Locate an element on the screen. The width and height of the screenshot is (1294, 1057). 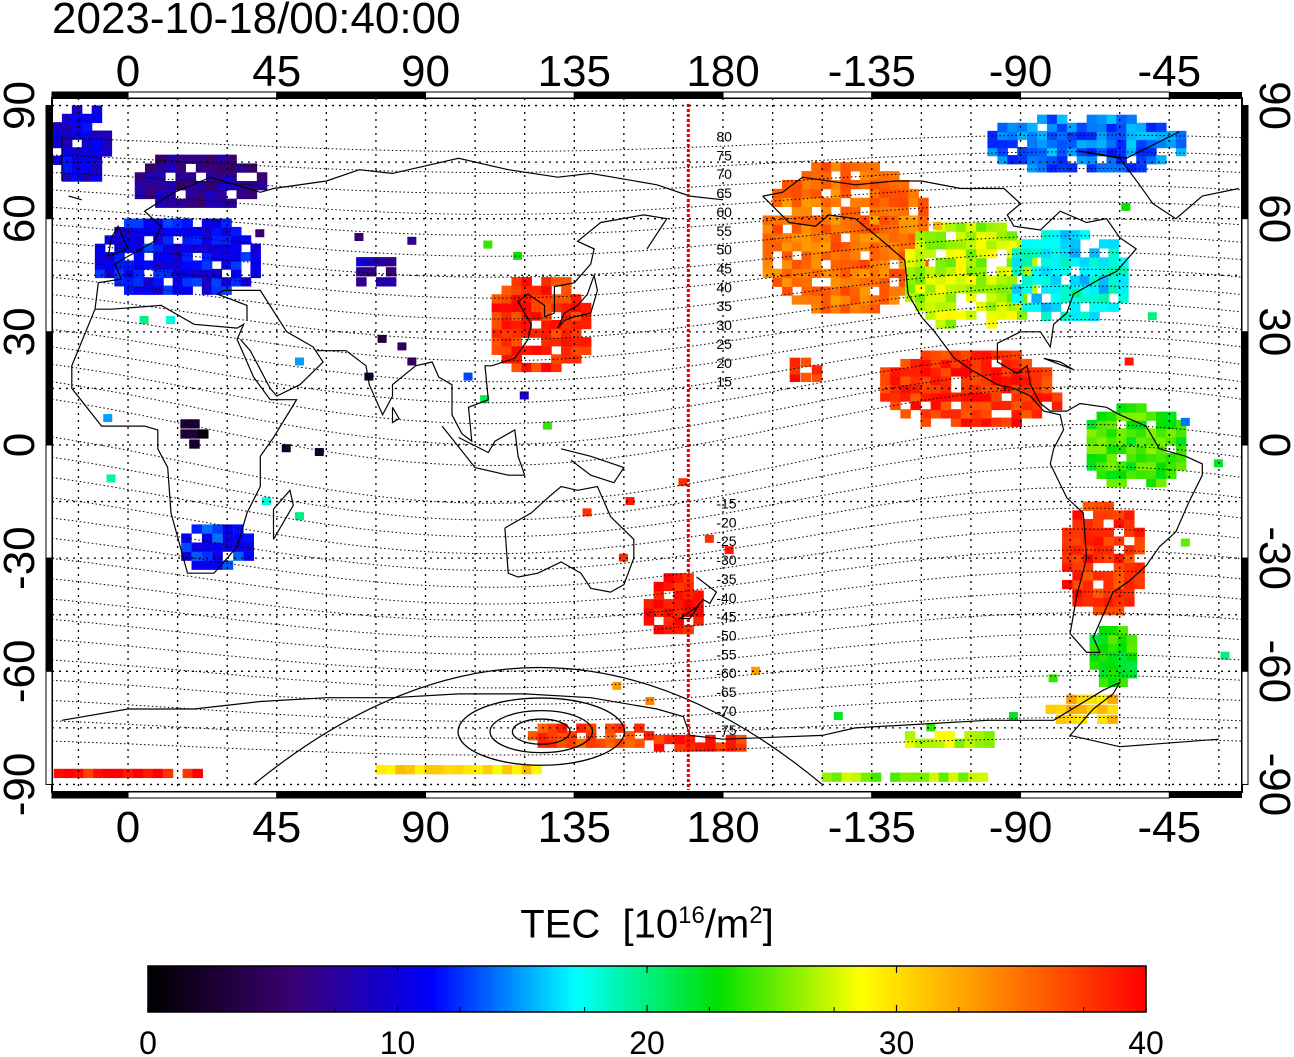
lon-tick-label-bottom: -90 is located at coordinates (1021, 827).